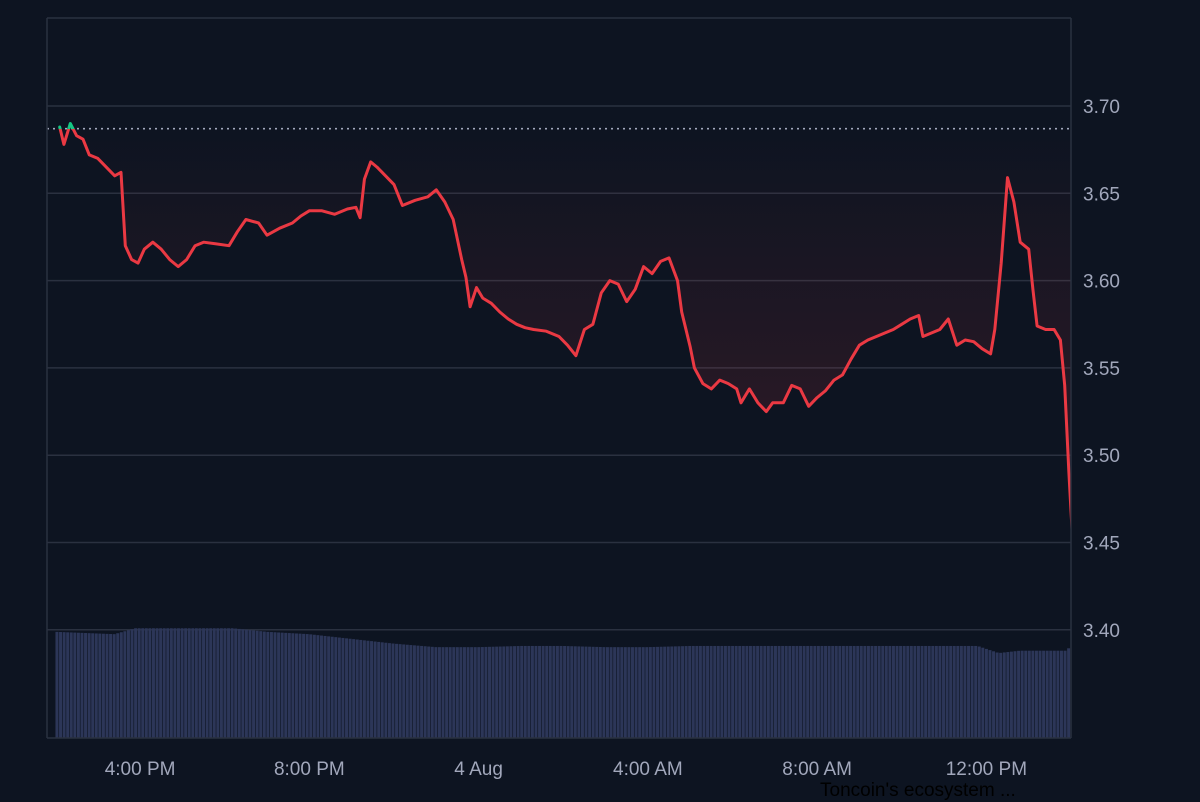  I want to click on y-tick-label: 3.45, so click(1101, 544).